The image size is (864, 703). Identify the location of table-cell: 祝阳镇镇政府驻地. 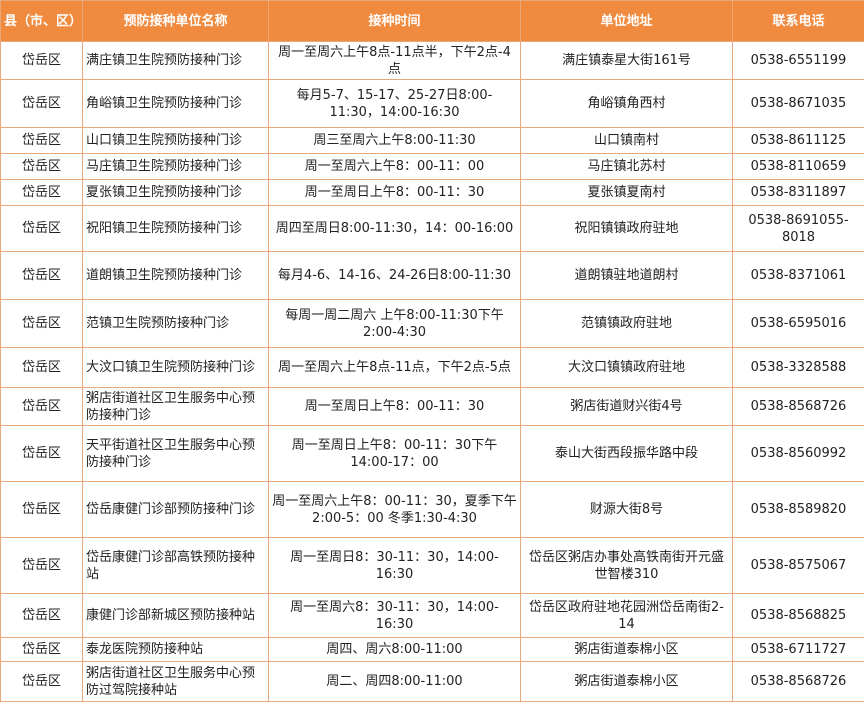
(626, 228).